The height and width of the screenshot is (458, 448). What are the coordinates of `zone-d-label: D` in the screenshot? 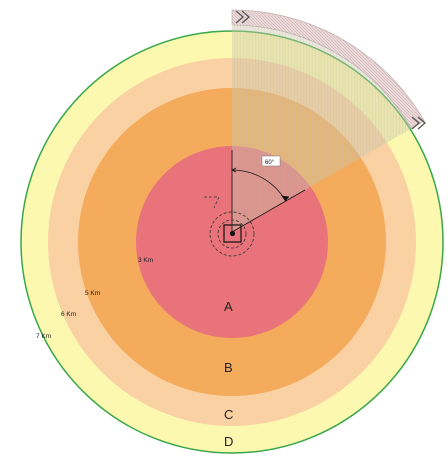 It's located at (228, 441).